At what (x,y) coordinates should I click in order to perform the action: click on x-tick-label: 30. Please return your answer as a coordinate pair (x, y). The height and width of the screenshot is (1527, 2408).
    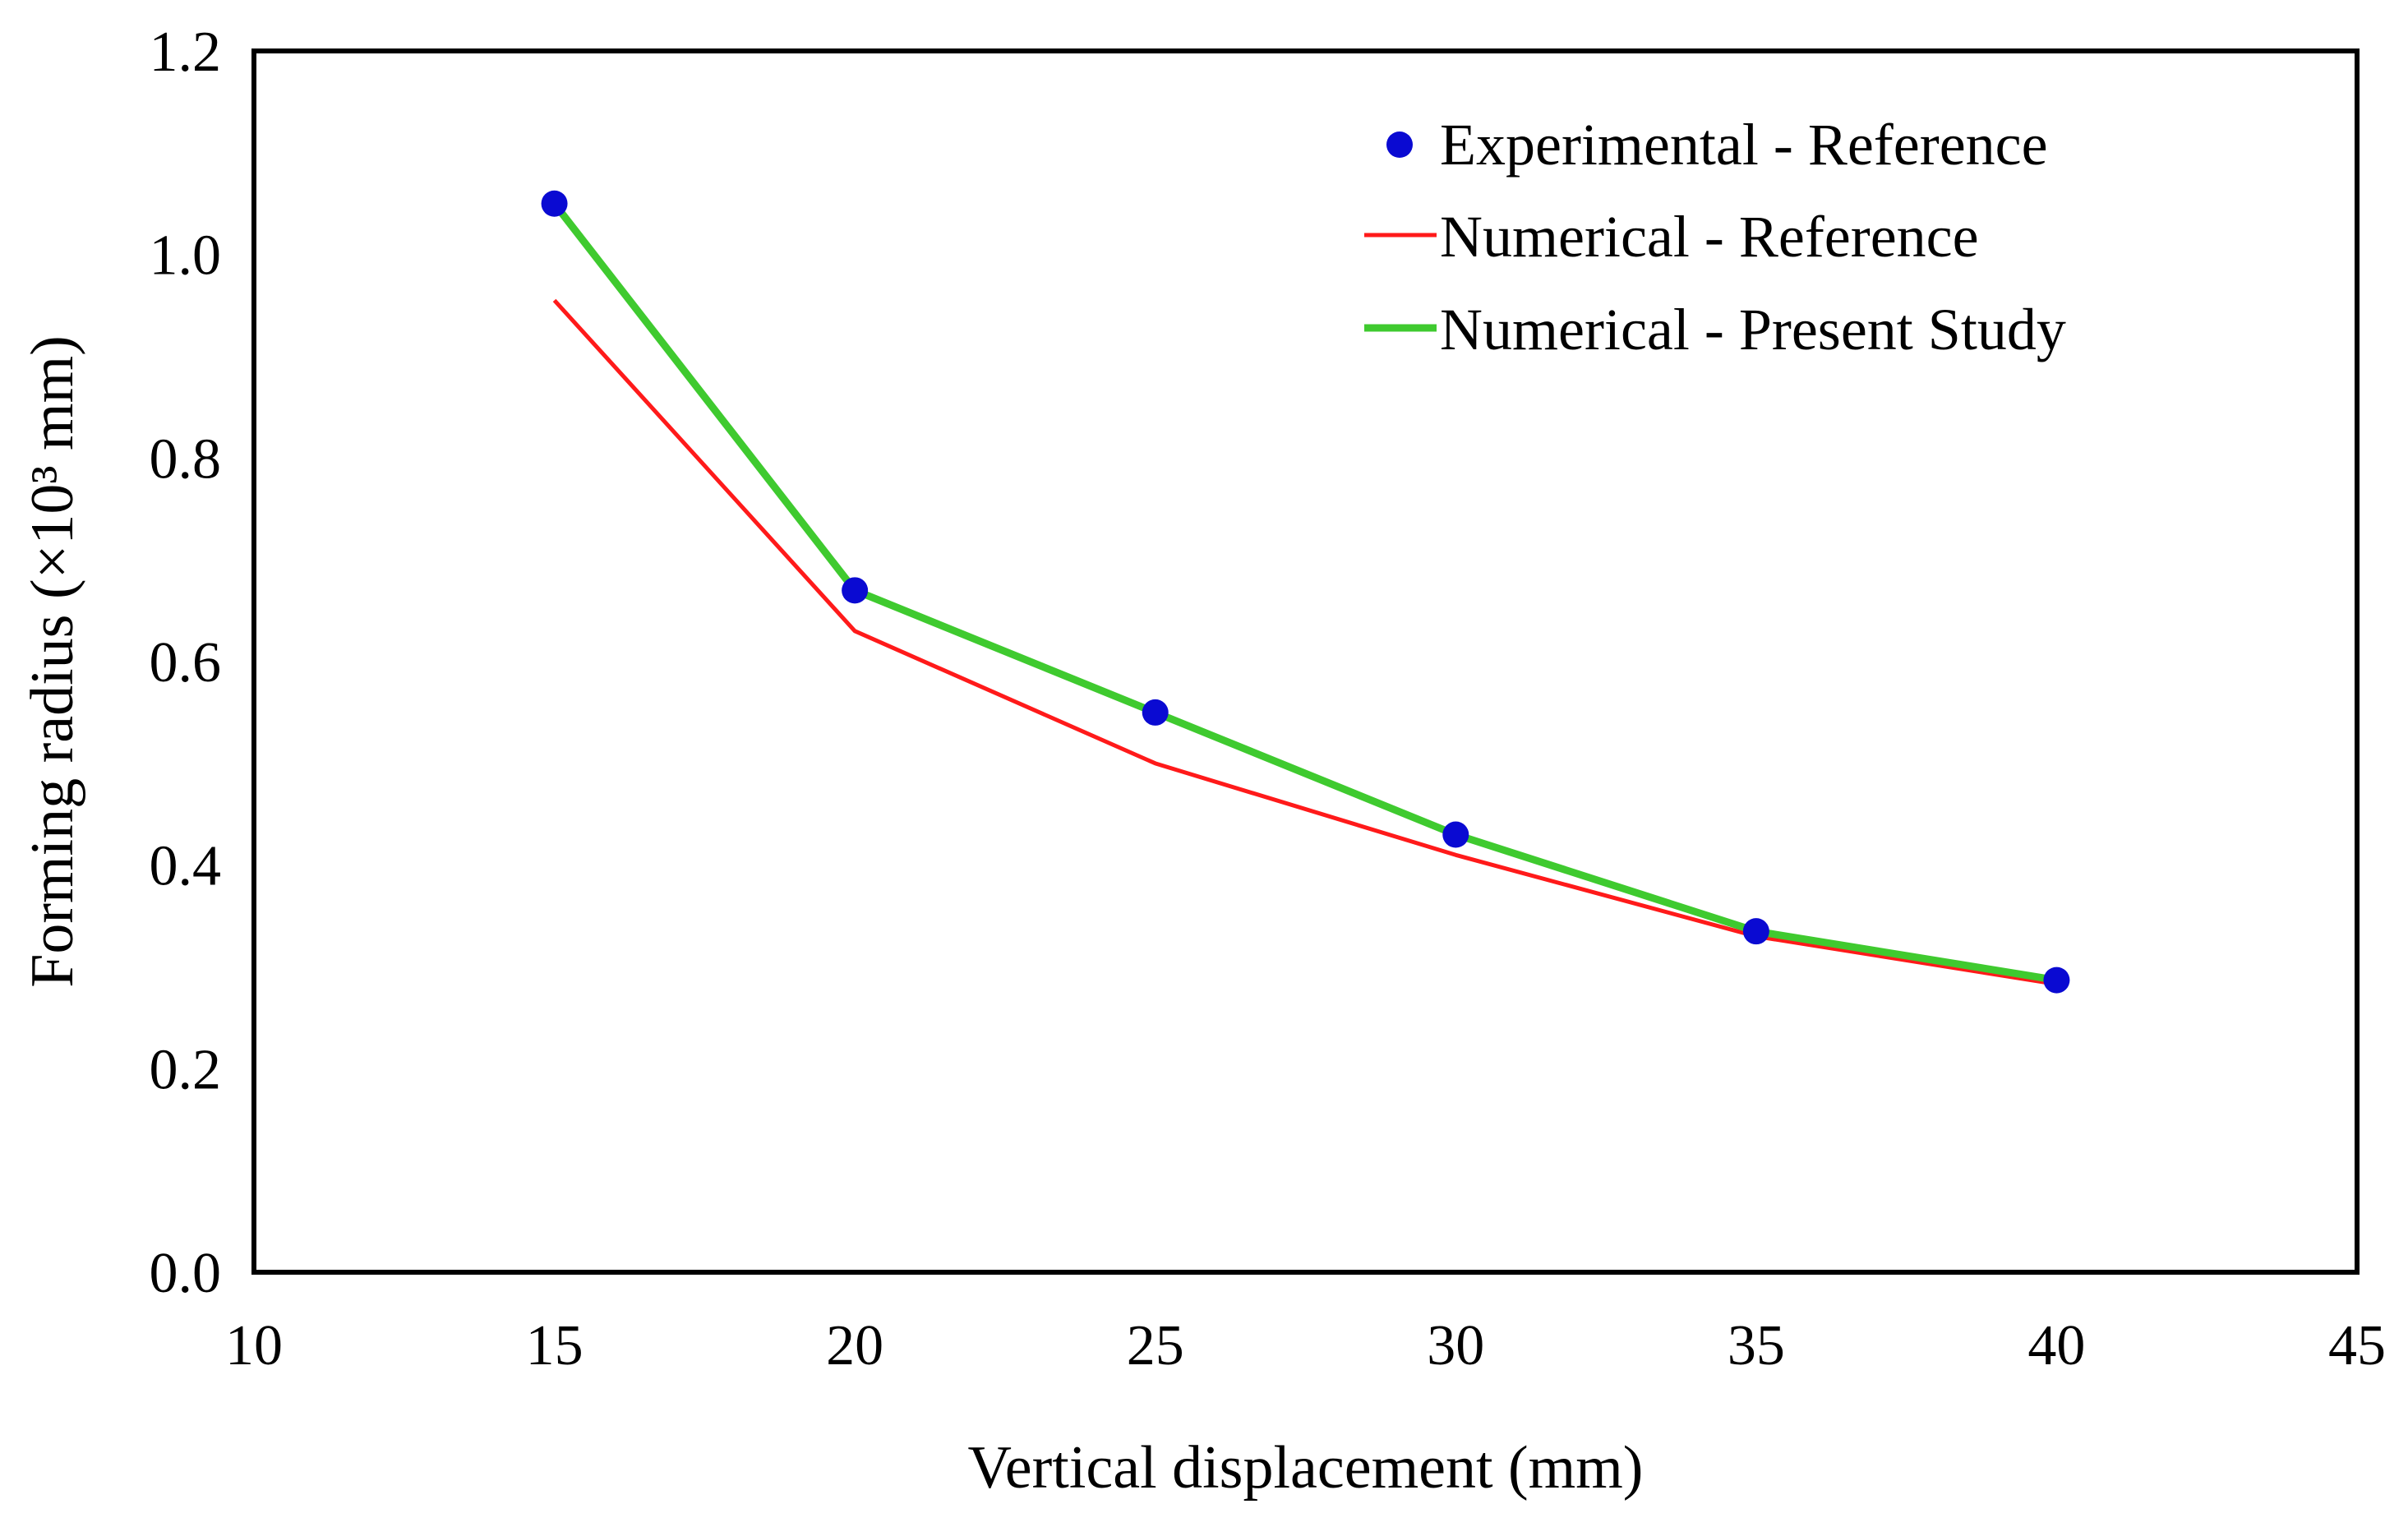
    Looking at the image, I should click on (1455, 1345).